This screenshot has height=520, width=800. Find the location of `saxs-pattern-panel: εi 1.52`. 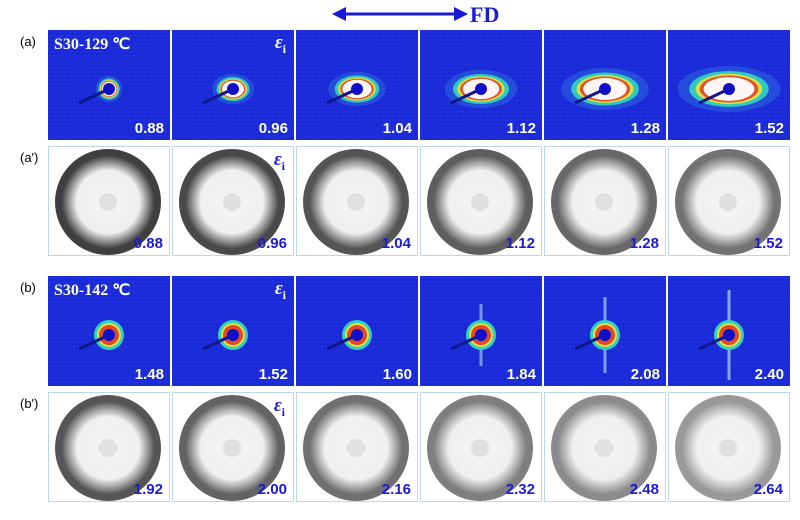

saxs-pattern-panel: εi 1.52 is located at coordinates (233, 331).